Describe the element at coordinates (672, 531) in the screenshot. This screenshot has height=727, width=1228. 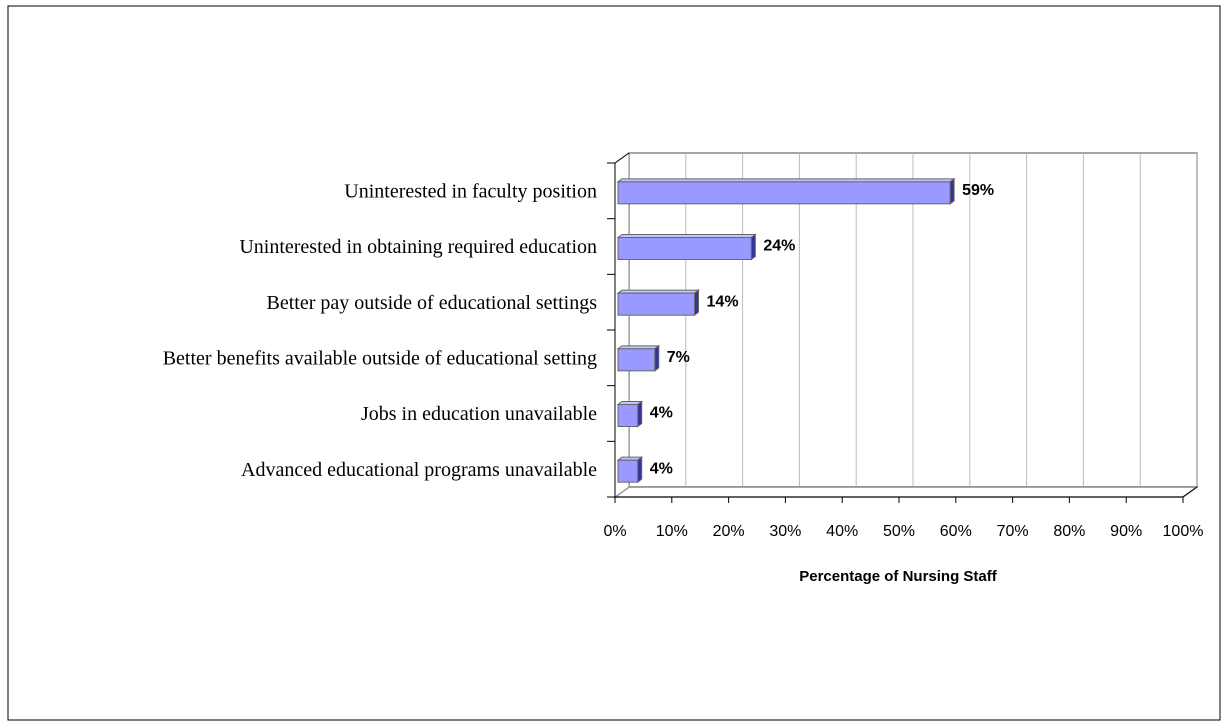
I see `x-tick-label: 10%` at that location.